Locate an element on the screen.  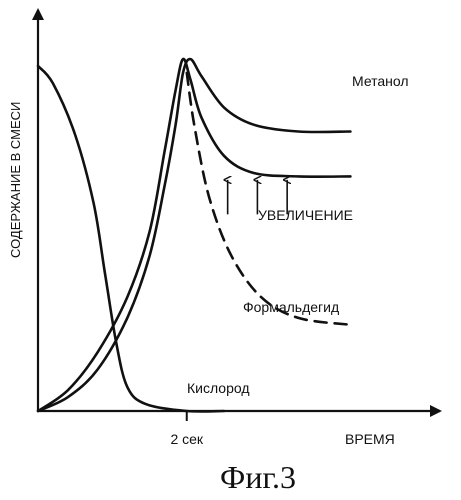
label-kislorod: Кислород is located at coordinates (218, 388).